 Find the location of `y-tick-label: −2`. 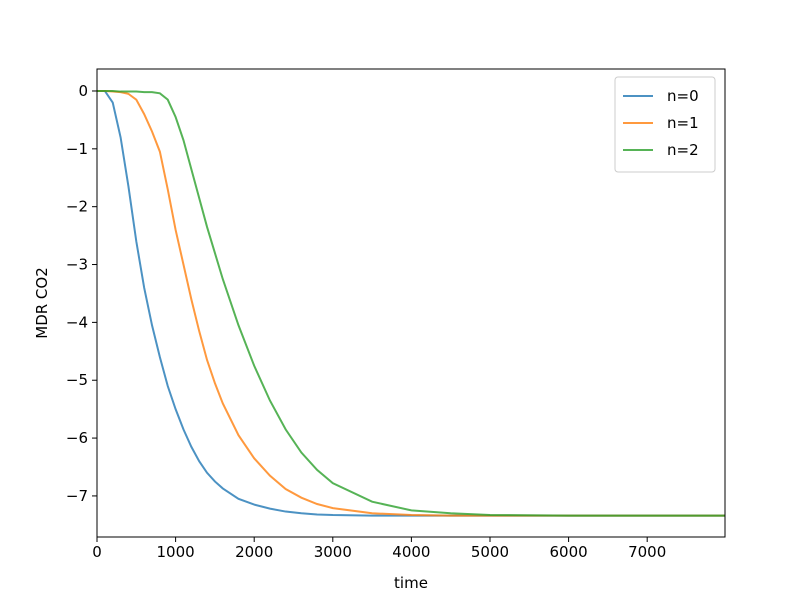

y-tick-label: −2 is located at coordinates (77, 207).